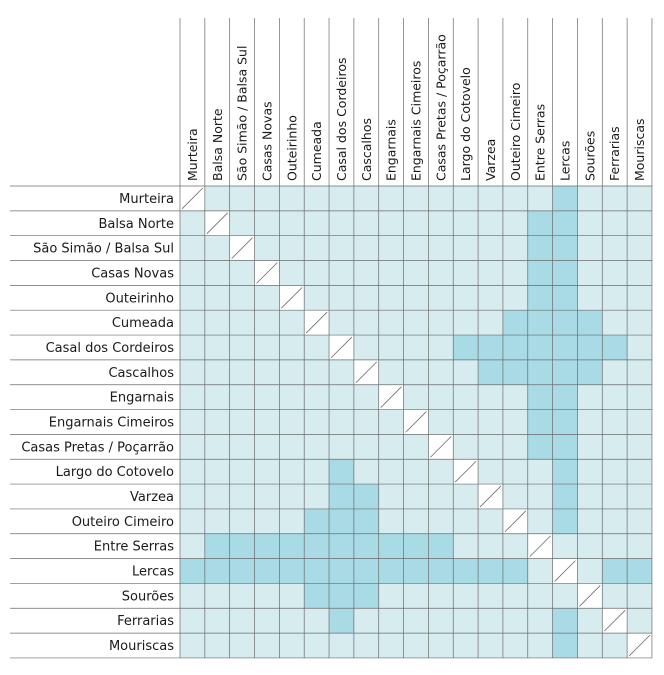 The width and height of the screenshot is (664, 675). I want to click on column-label-mouriscas: Mouriscas, so click(639, 149).